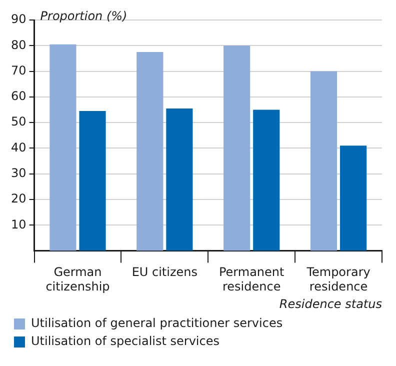 Image resolution: width=396 pixels, height=366 pixels. Describe the element at coordinates (18, 121) in the screenshot. I see `y-tick-label: 50` at that location.